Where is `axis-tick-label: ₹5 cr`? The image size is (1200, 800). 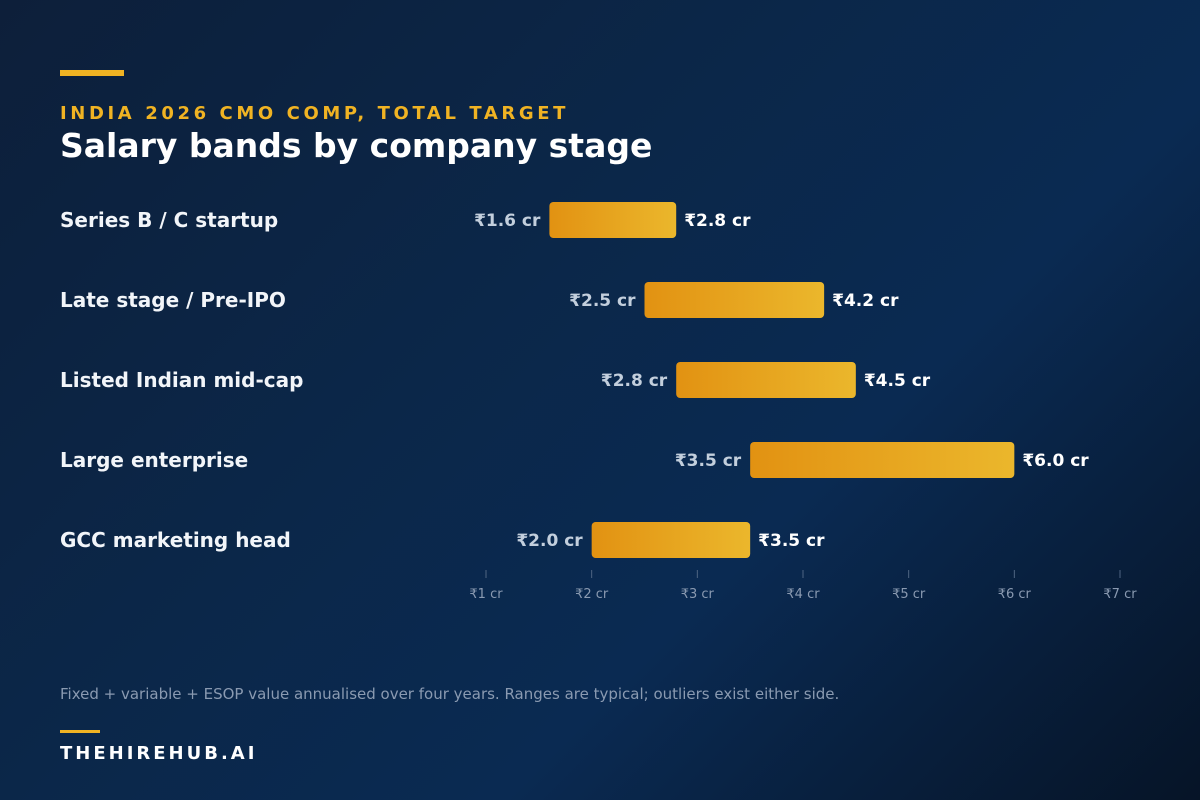 axis-tick-label: ₹5 cr is located at coordinates (909, 594).